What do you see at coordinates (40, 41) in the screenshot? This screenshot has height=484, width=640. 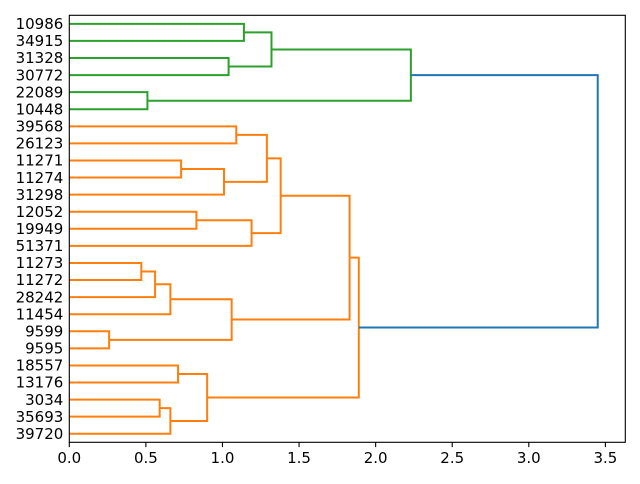 I see `leaf-label: 34915` at bounding box center [40, 41].